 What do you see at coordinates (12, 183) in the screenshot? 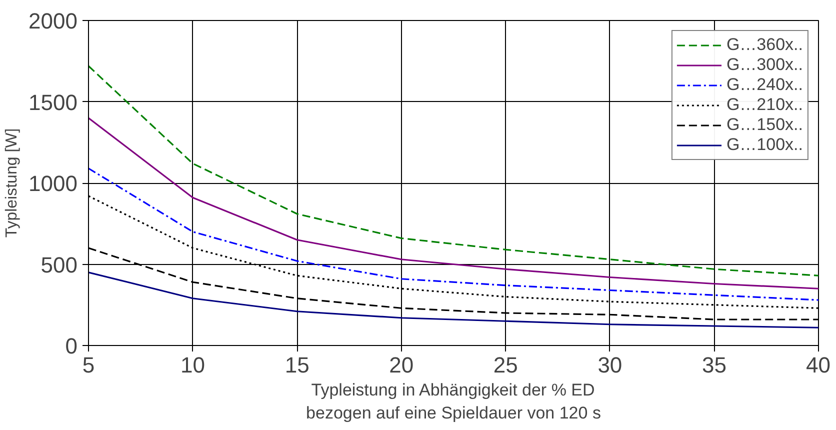
I see `y-axis-title: Typleistung [W]` at bounding box center [12, 183].